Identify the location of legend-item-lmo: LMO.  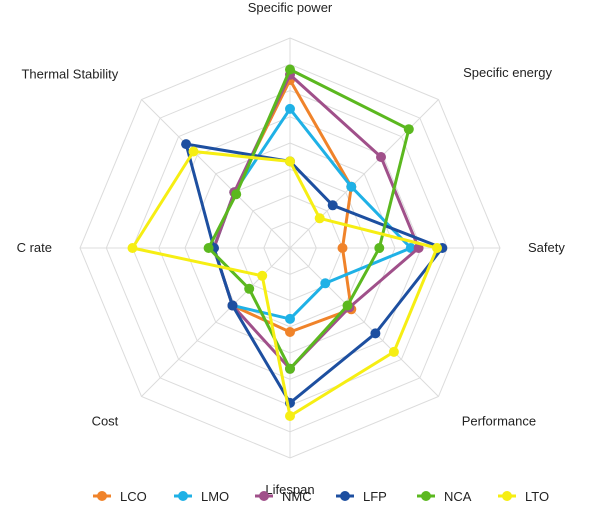
(201, 496).